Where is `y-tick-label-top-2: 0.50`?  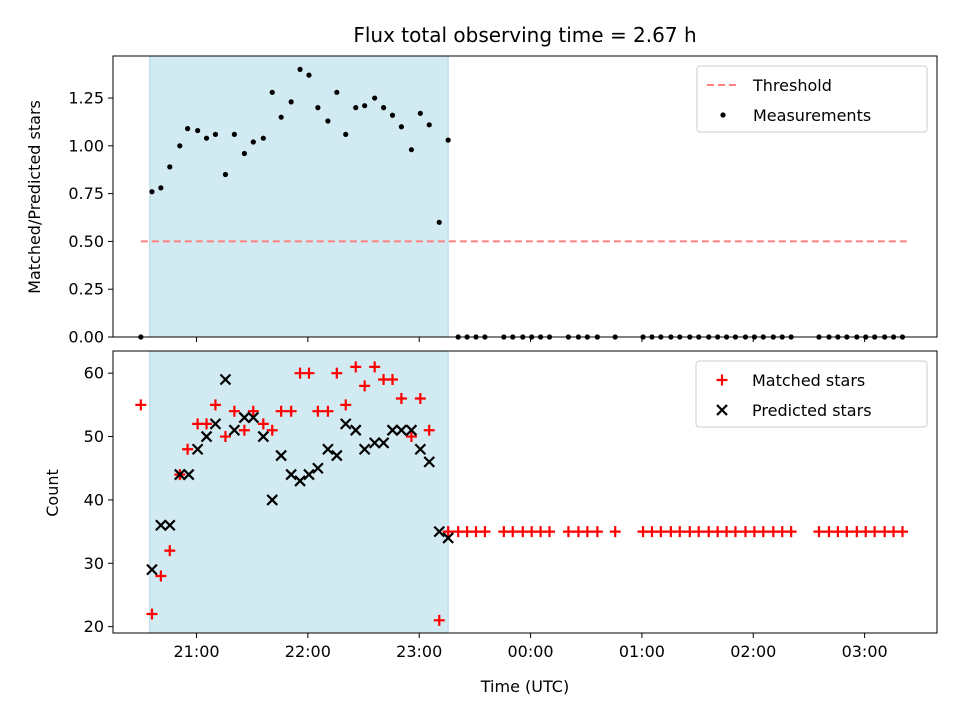
y-tick-label-top-2: 0.50 is located at coordinates (86, 241).